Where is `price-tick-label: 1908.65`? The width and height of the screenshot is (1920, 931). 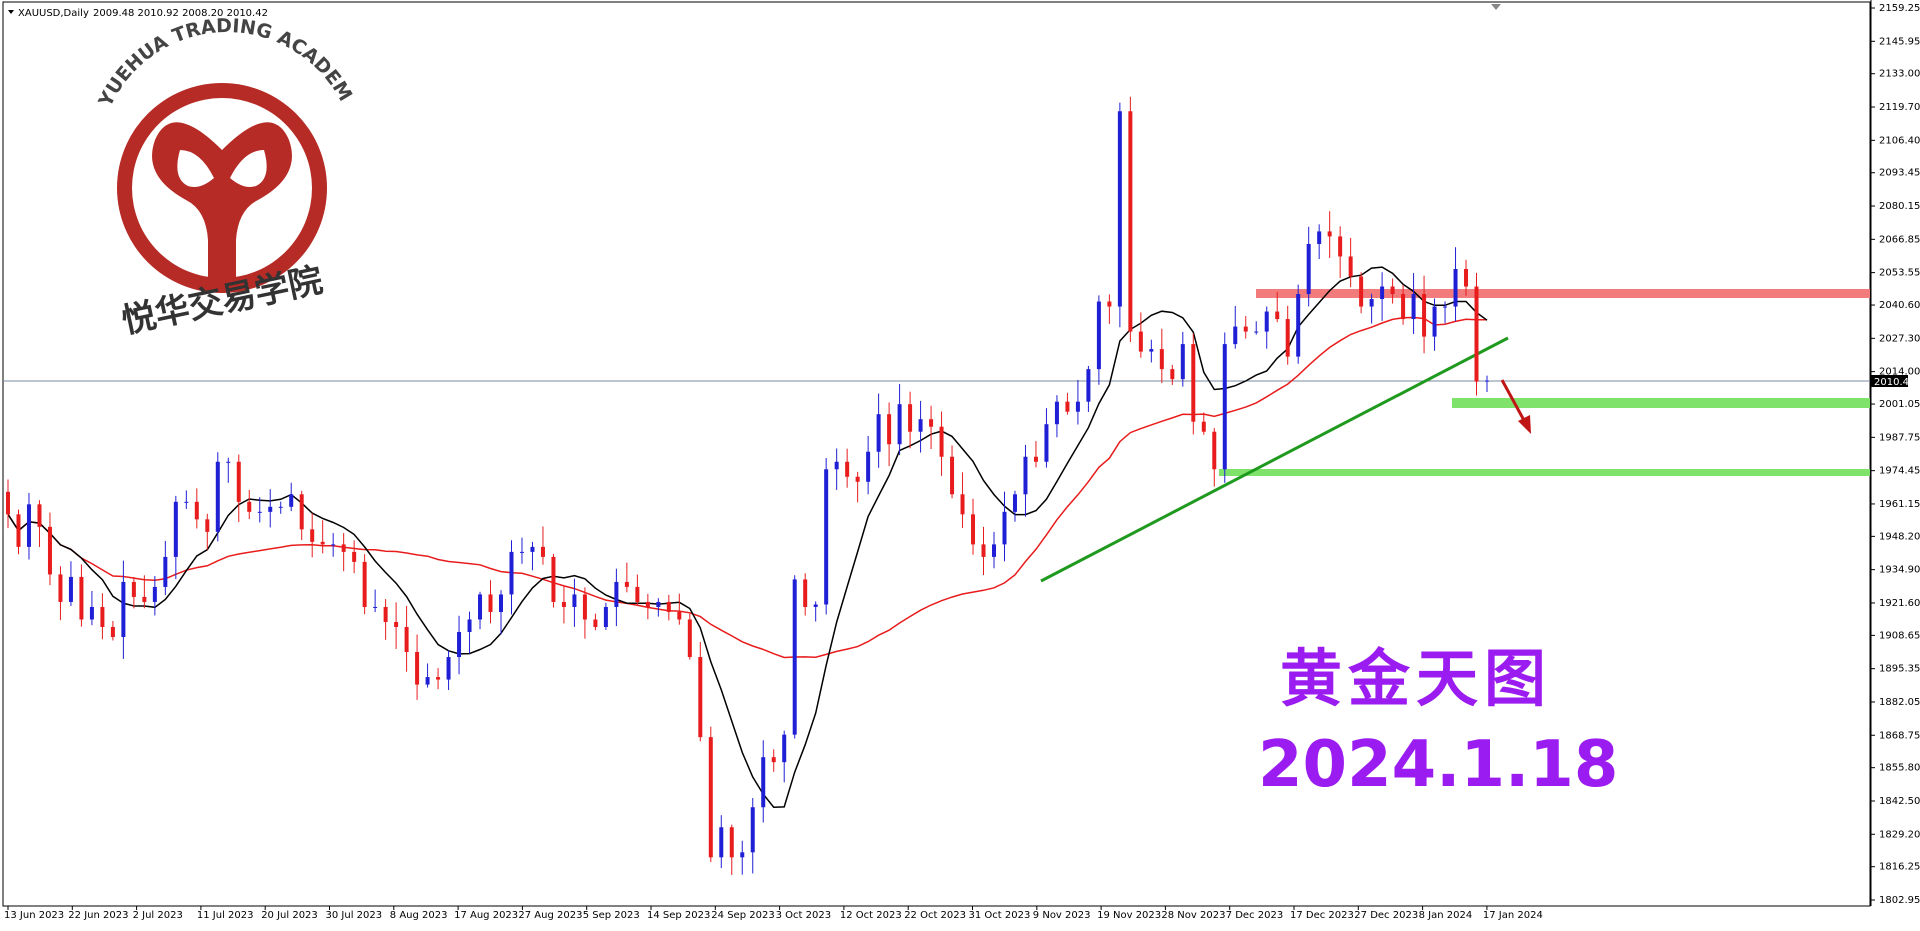 price-tick-label: 1908.65 is located at coordinates (1899, 635).